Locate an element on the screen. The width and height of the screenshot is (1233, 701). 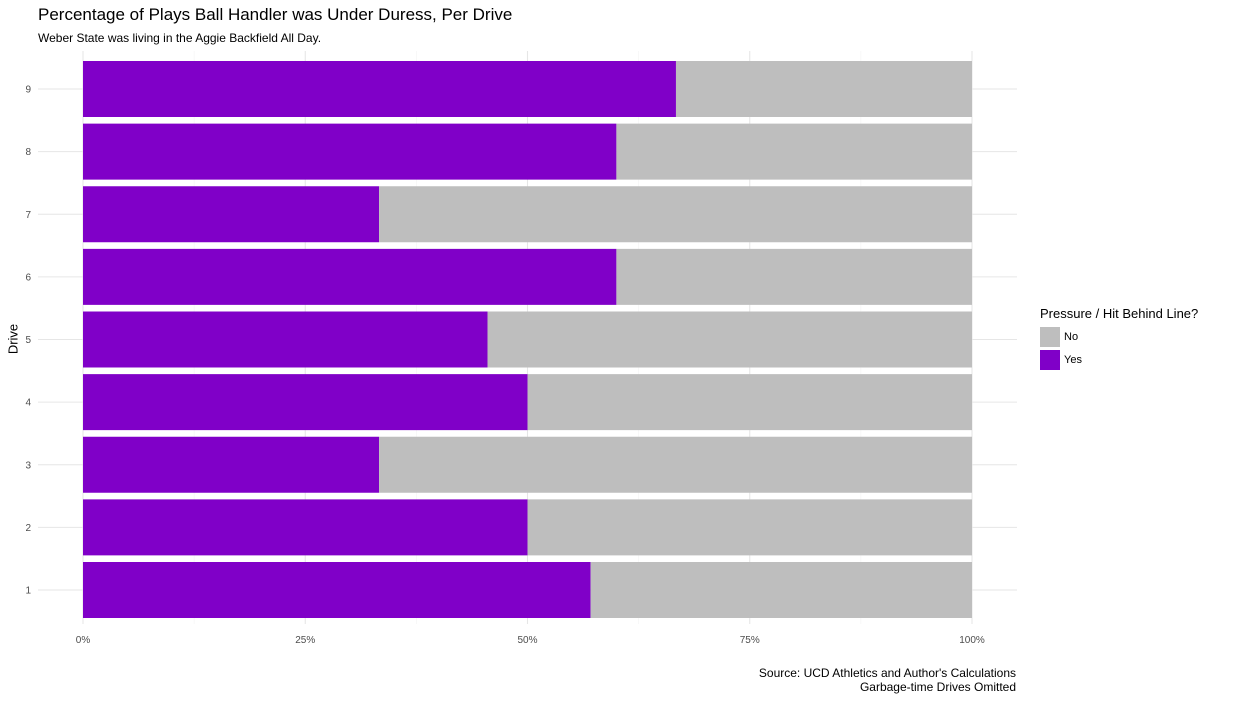
x-tick-label: 25% is located at coordinates (305, 640).